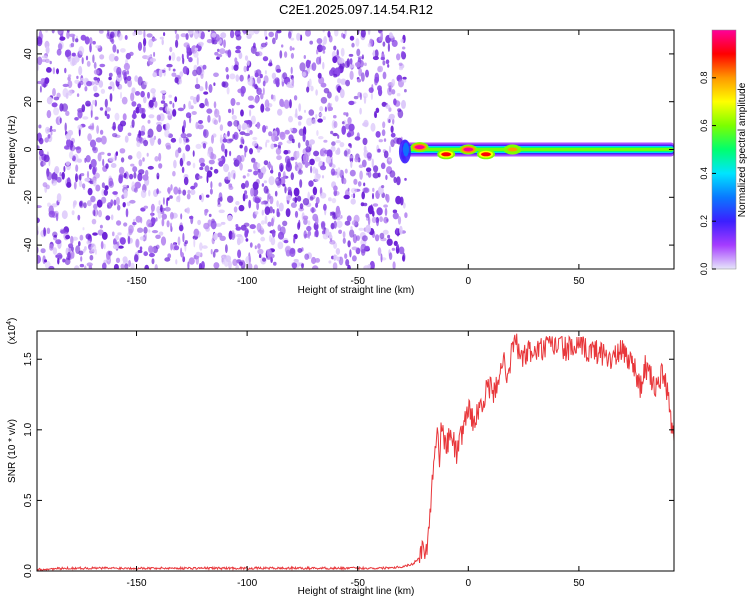 The image size is (750, 600). I want to click on y-tick-label: -40, so click(28, 244).